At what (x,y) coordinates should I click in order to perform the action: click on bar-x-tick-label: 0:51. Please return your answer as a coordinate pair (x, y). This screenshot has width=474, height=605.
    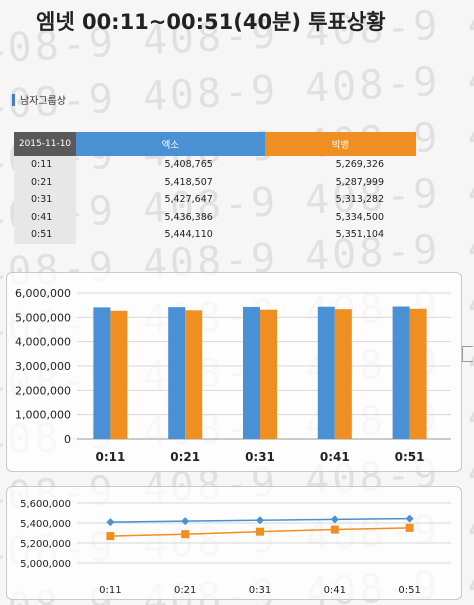
    Looking at the image, I should click on (410, 457).